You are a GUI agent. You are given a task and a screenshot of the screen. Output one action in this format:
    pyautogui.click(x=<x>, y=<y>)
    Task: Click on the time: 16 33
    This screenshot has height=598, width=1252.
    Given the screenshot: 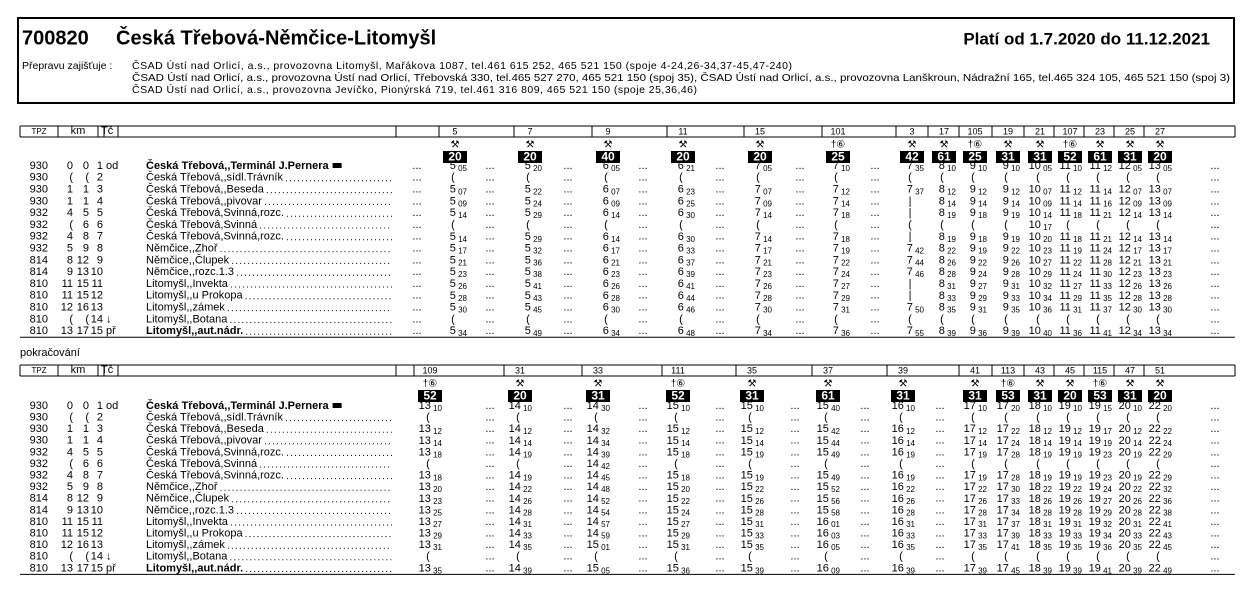 What is the action you would take?
    pyautogui.click(x=904, y=534)
    